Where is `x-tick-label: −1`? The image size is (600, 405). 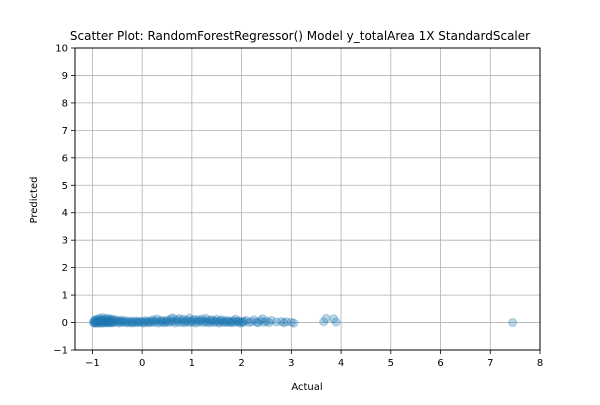 x-tick-label: −1 is located at coordinates (92, 363).